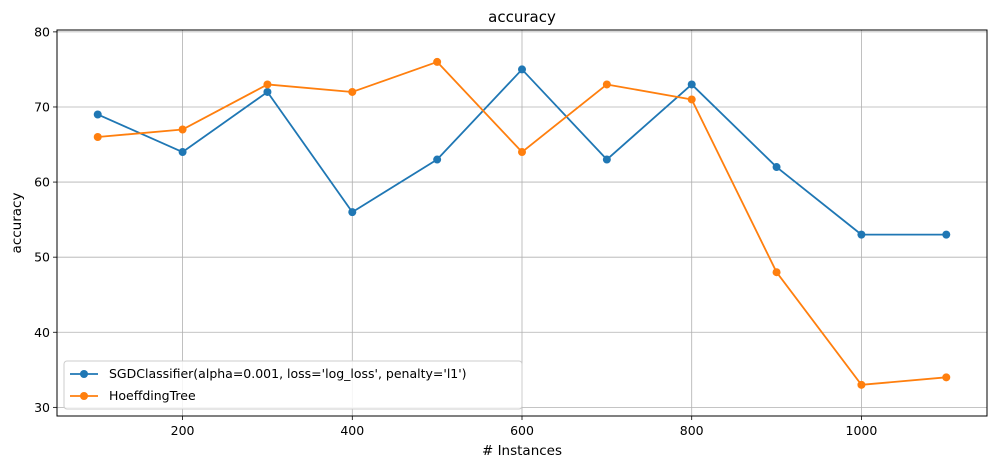  What do you see at coordinates (45, 219) in the screenshot?
I see `y-axis-ticks: 30 40 50 60 70 80` at bounding box center [45, 219].